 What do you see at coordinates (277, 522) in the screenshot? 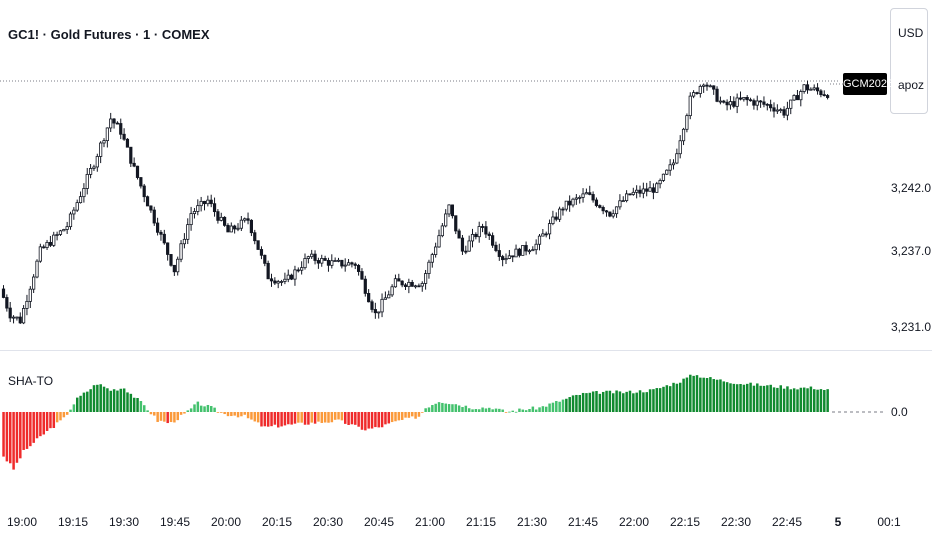
I see `time-tick-label: 20:15` at bounding box center [277, 522].